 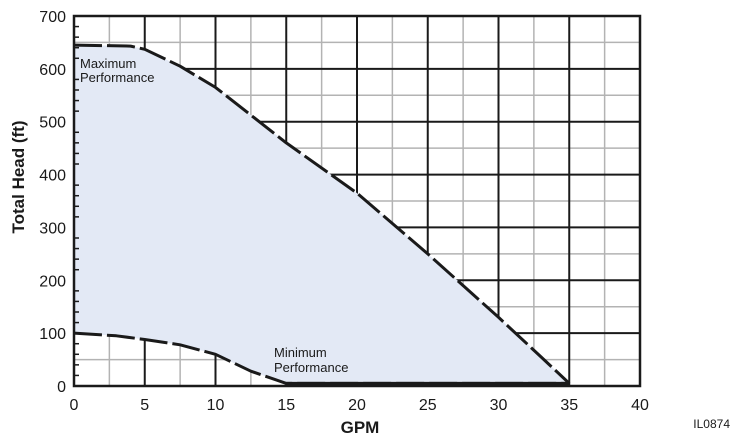 What do you see at coordinates (360, 427) in the screenshot?
I see `x-axis-label: GPM` at bounding box center [360, 427].